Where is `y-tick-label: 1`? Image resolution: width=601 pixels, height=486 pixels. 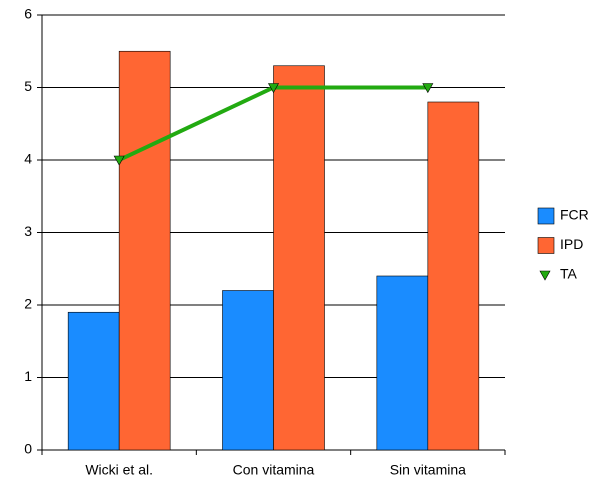
y-tick-label: 1 is located at coordinates (28, 376).